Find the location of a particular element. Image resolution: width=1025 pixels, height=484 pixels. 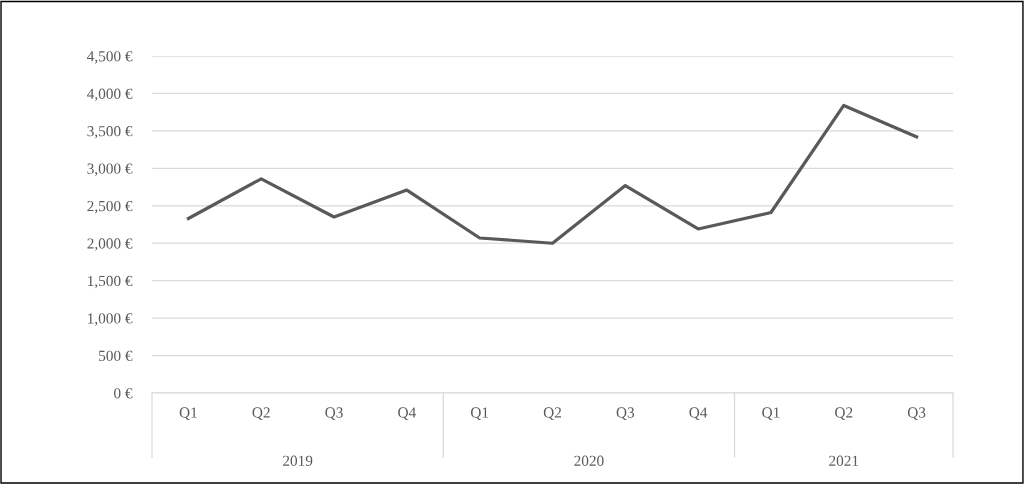

text: 2021 is located at coordinates (844, 460).